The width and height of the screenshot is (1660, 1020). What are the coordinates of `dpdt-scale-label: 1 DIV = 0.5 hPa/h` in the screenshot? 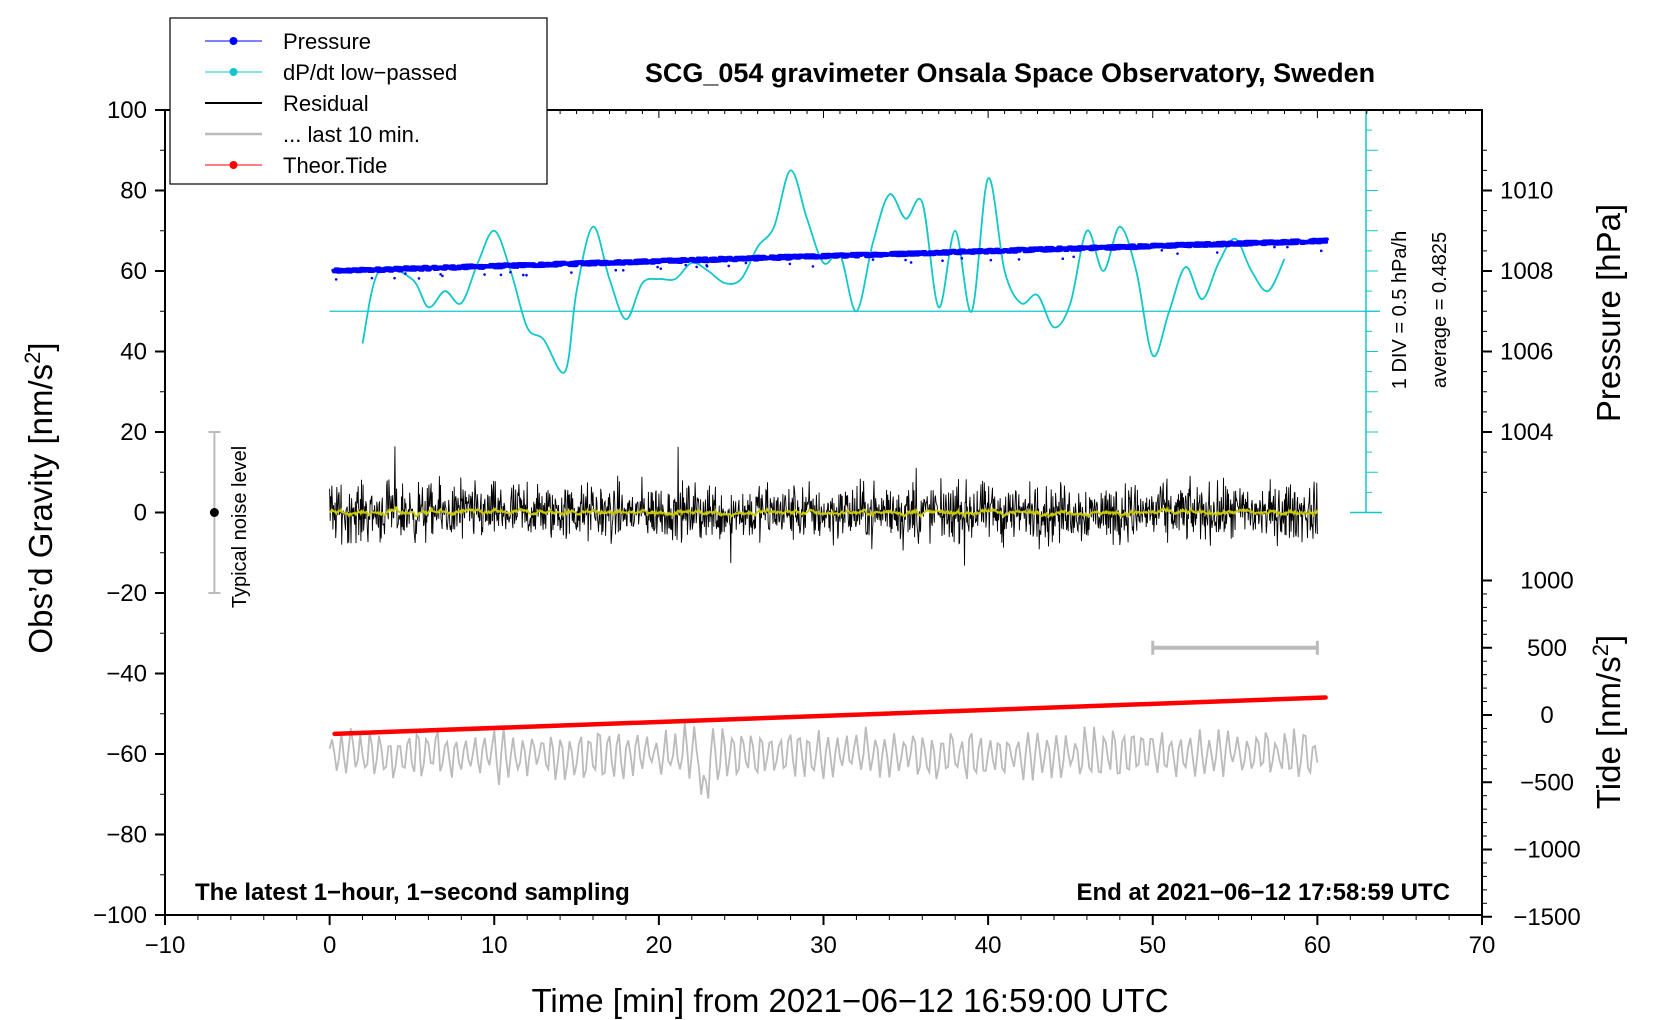 It's located at (1400, 310).